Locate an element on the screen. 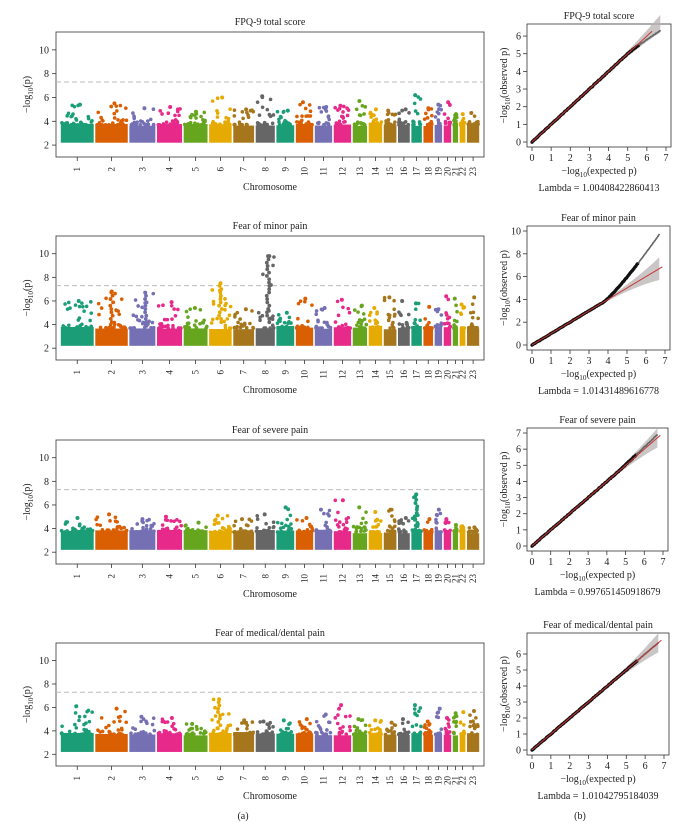  chromosome-10-points is located at coordinates (304, 734).